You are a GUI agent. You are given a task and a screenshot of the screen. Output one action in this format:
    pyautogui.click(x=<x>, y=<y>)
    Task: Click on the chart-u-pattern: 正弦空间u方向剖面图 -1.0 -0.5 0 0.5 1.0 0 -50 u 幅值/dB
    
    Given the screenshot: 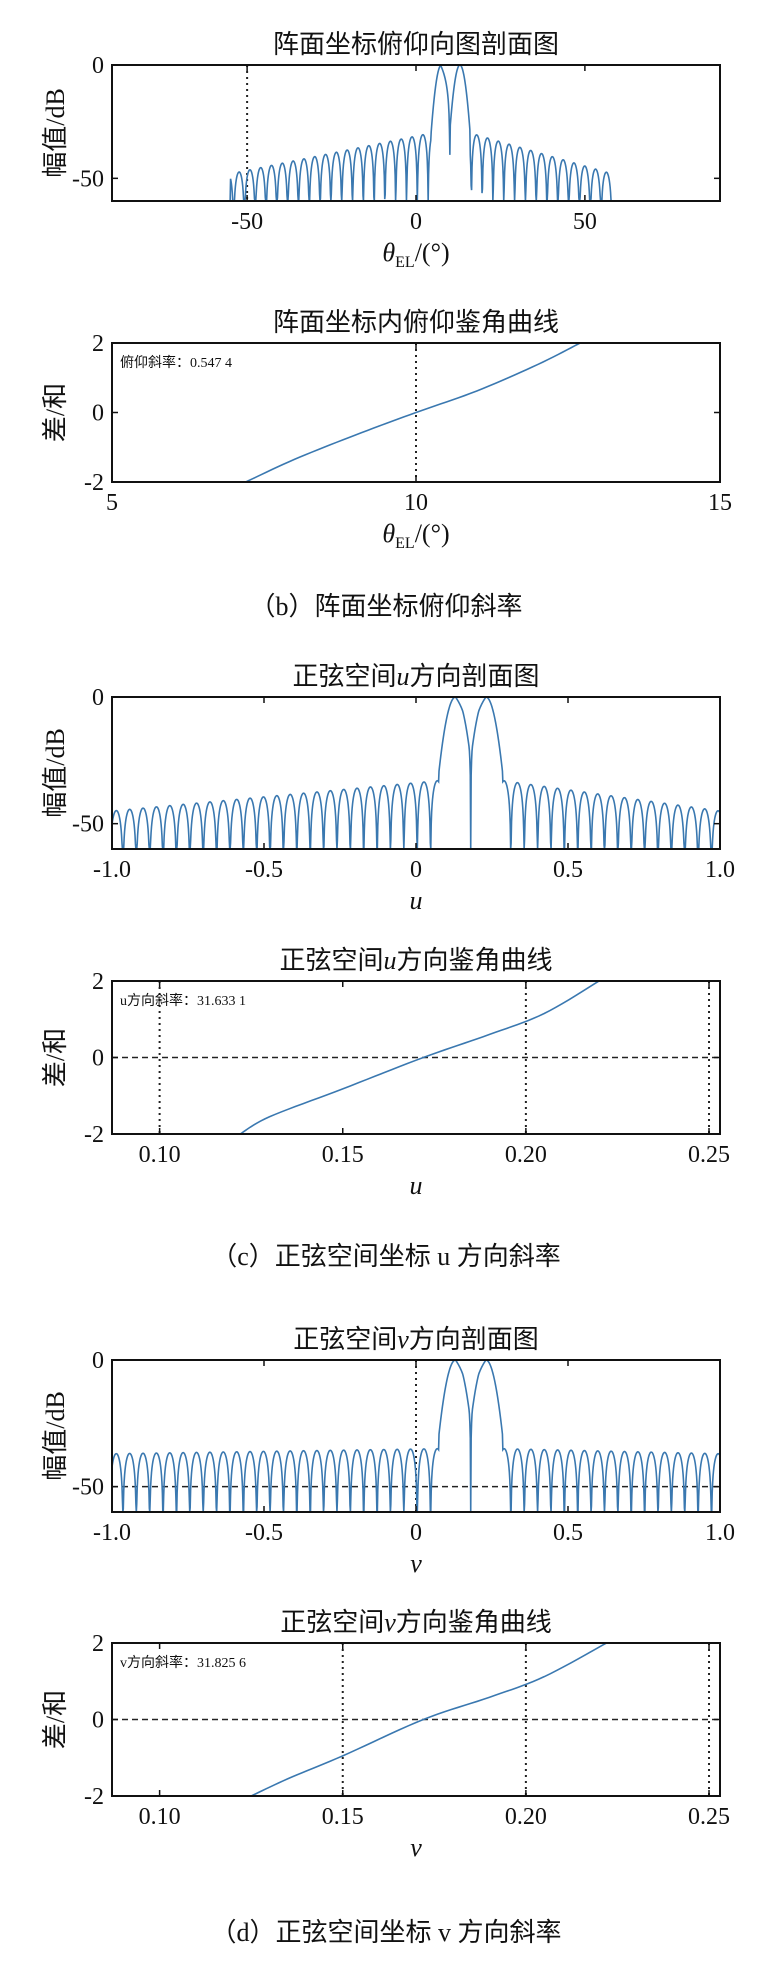 What is the action you would take?
    pyautogui.click(x=388, y=788)
    